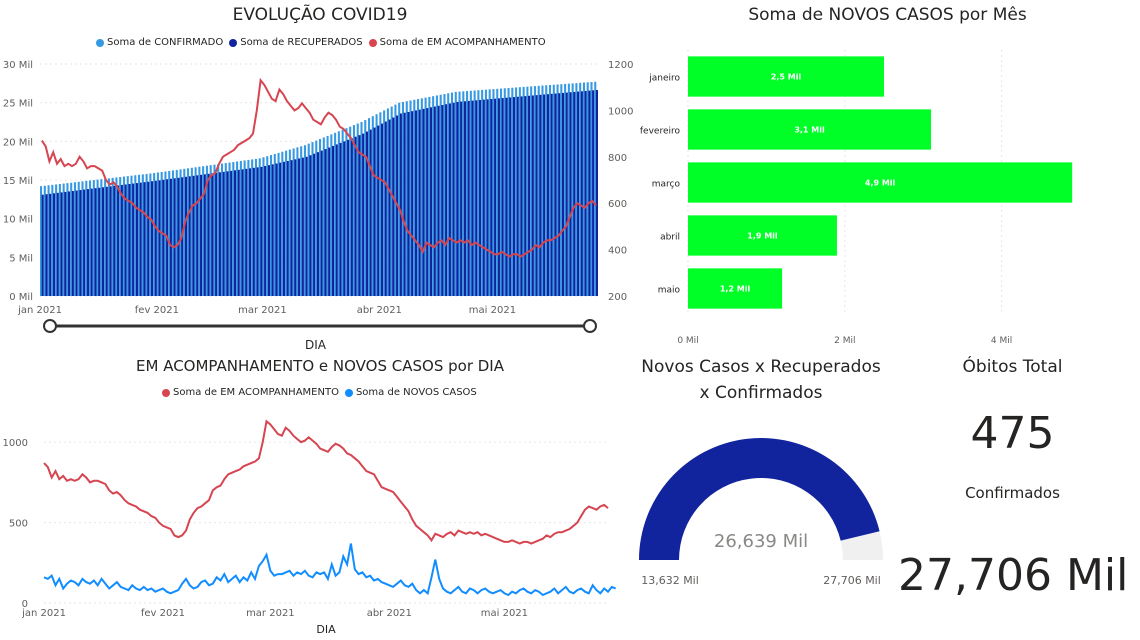 This screenshot has width=1140, height=640. Describe the element at coordinates (887, 15) in the screenshot. I see `novos-casos-mes-title: Soma de NOVOS CASOS por Mês` at that location.